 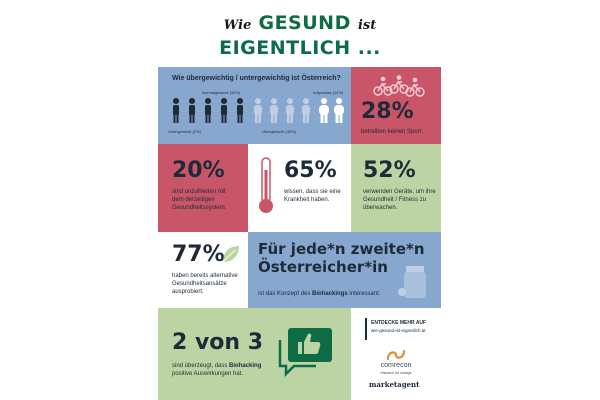 What do you see at coordinates (396, 365) in the screenshot?
I see `comrecon-brand: comrecon` at bounding box center [396, 365].